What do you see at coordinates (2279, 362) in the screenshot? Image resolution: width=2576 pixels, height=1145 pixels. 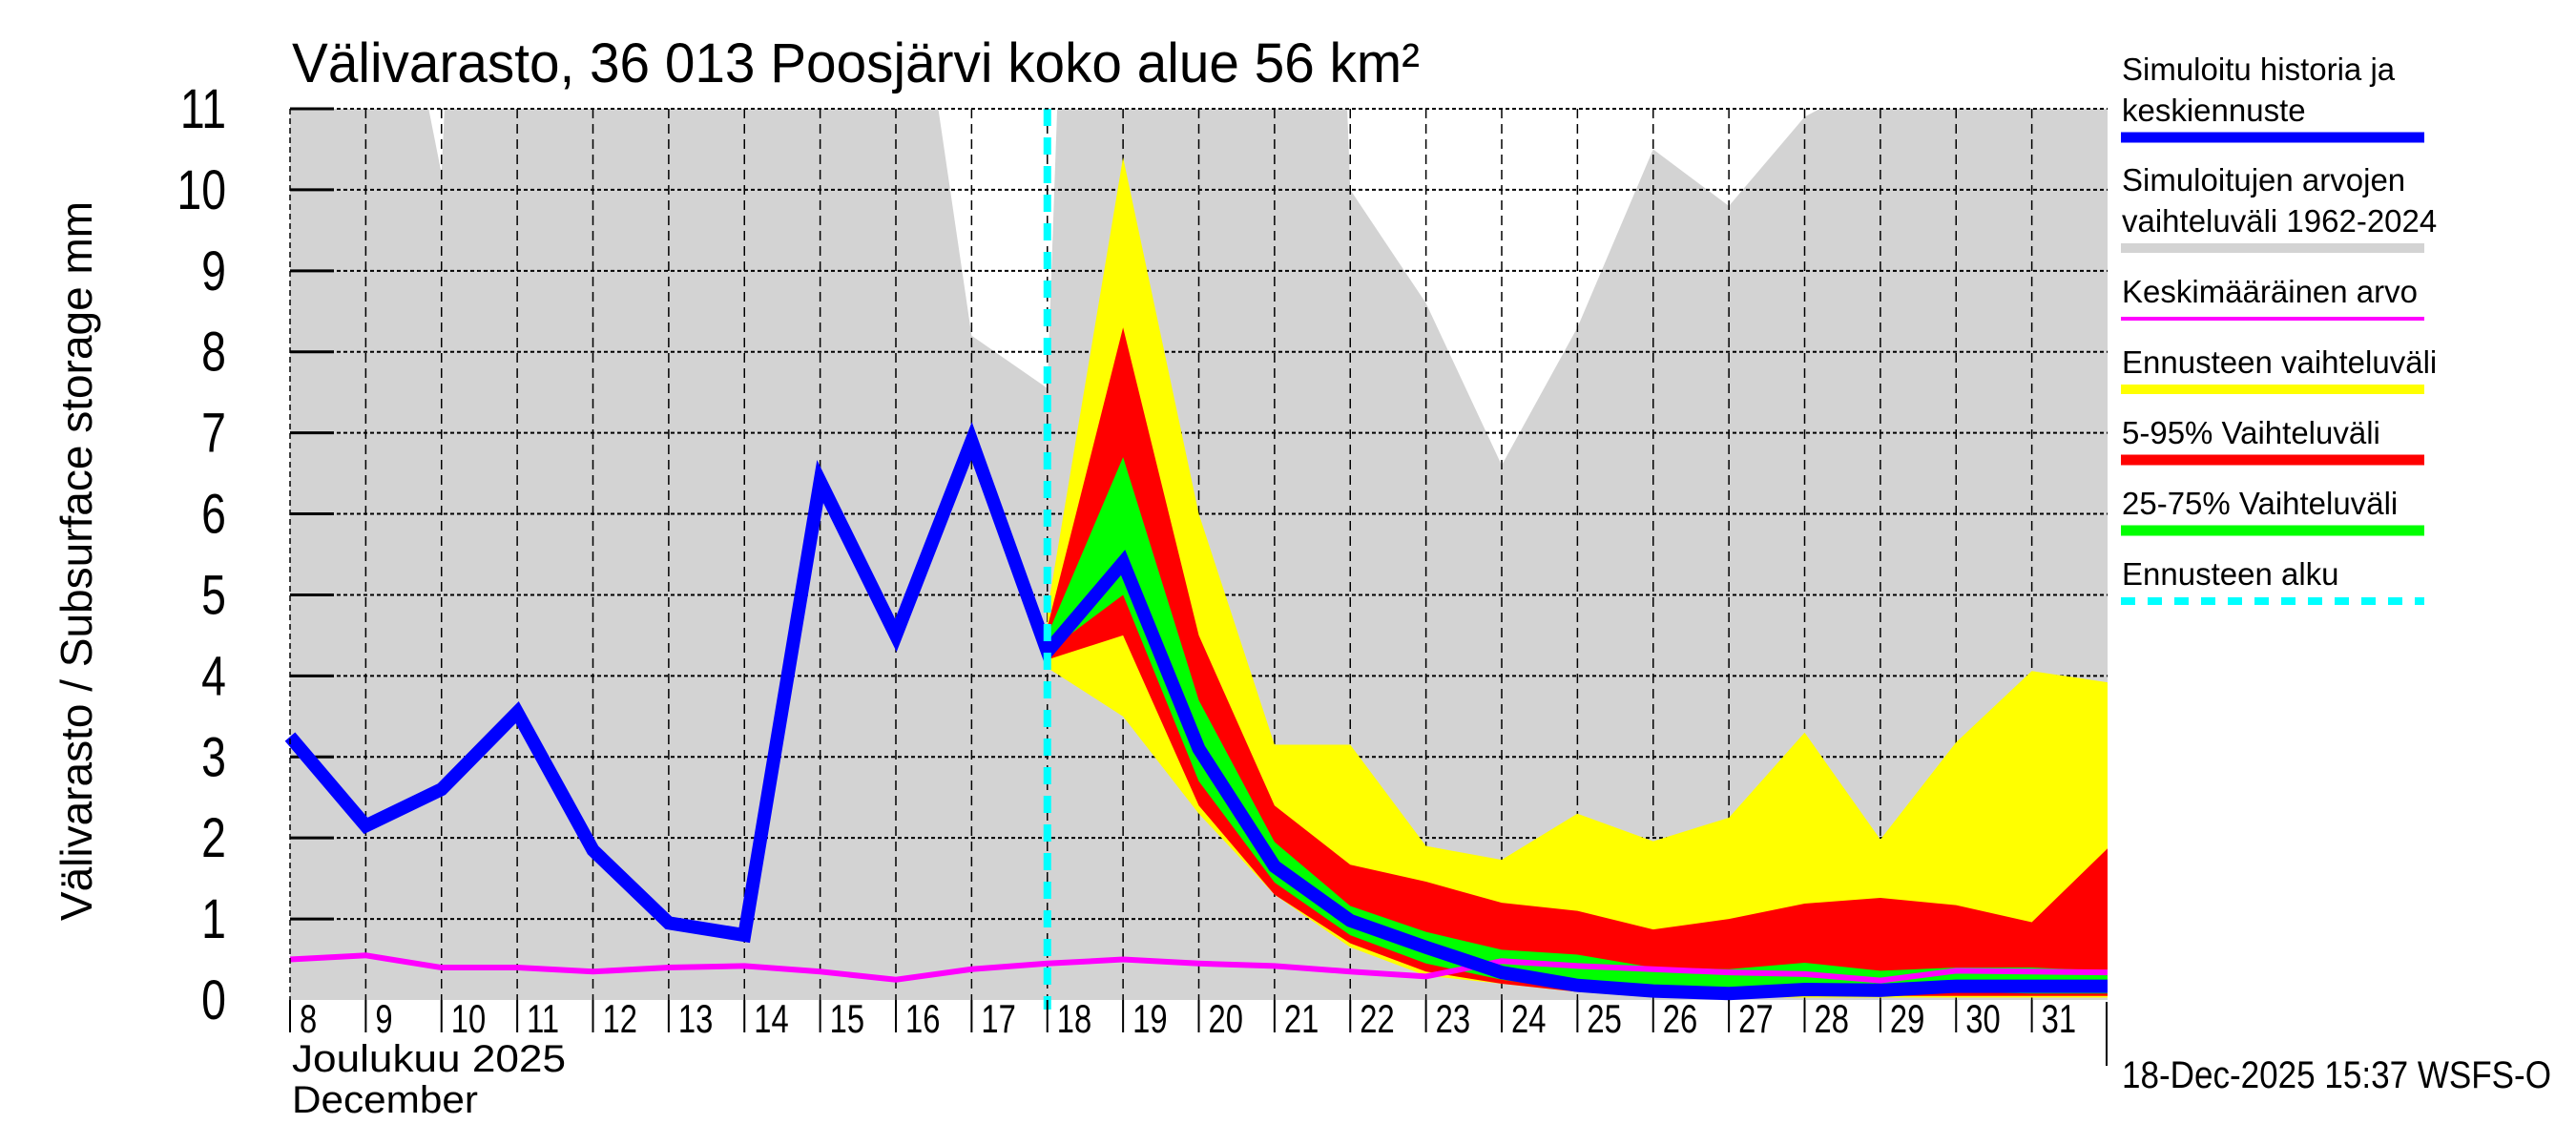 I see `legend-label: Ennusteen vaihteluväli` at bounding box center [2279, 362].